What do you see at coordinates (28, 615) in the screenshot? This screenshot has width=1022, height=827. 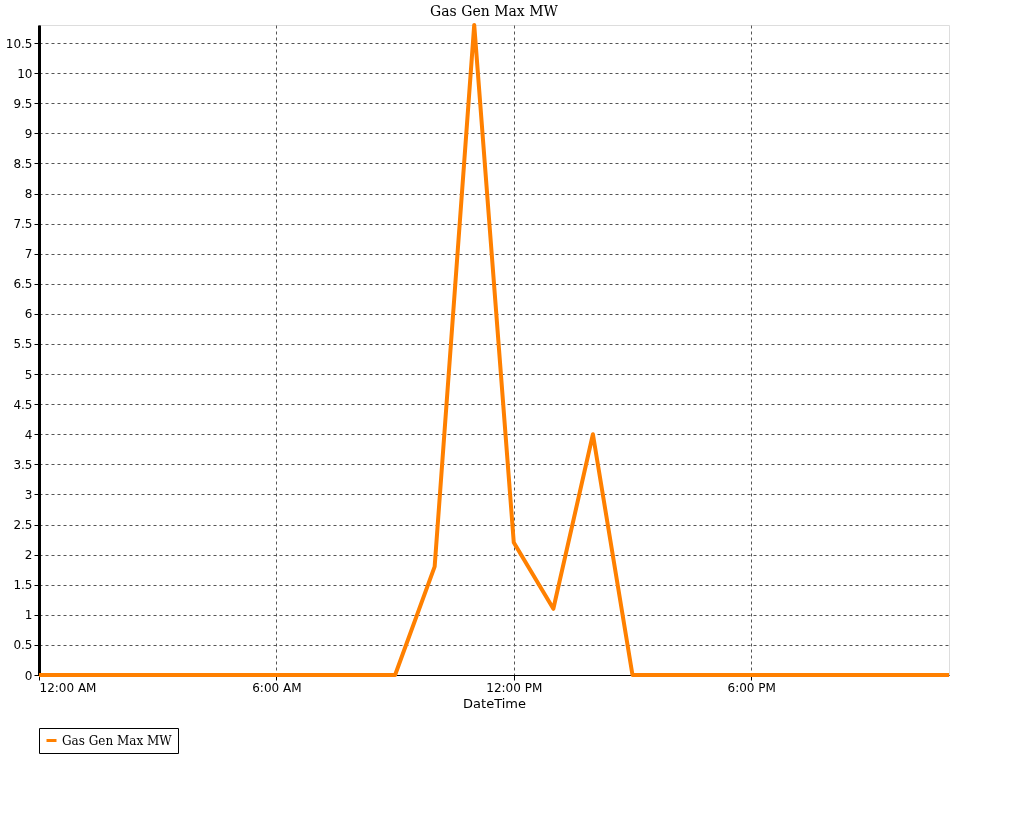 I see `y-tick-label: 1` at bounding box center [28, 615].